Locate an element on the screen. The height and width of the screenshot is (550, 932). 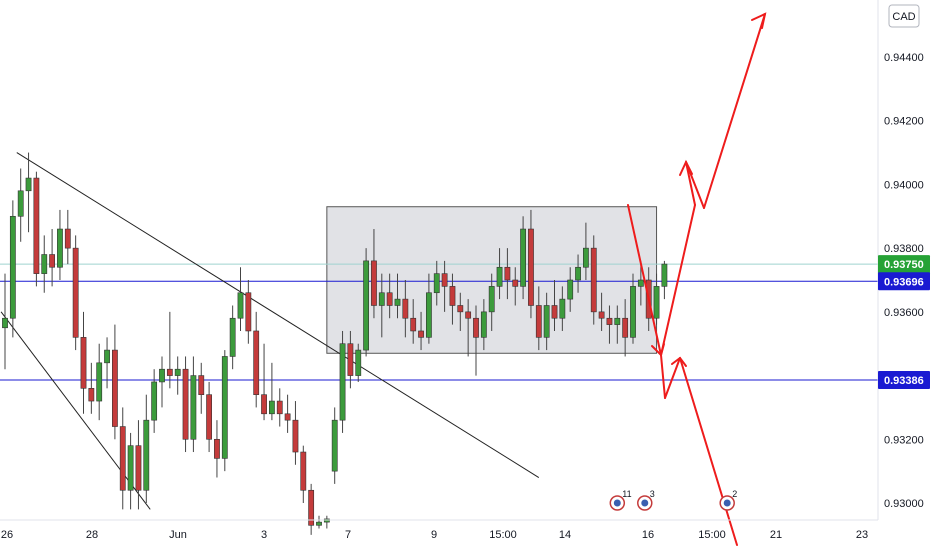
time-tick-label: 26 is located at coordinates (7, 535).